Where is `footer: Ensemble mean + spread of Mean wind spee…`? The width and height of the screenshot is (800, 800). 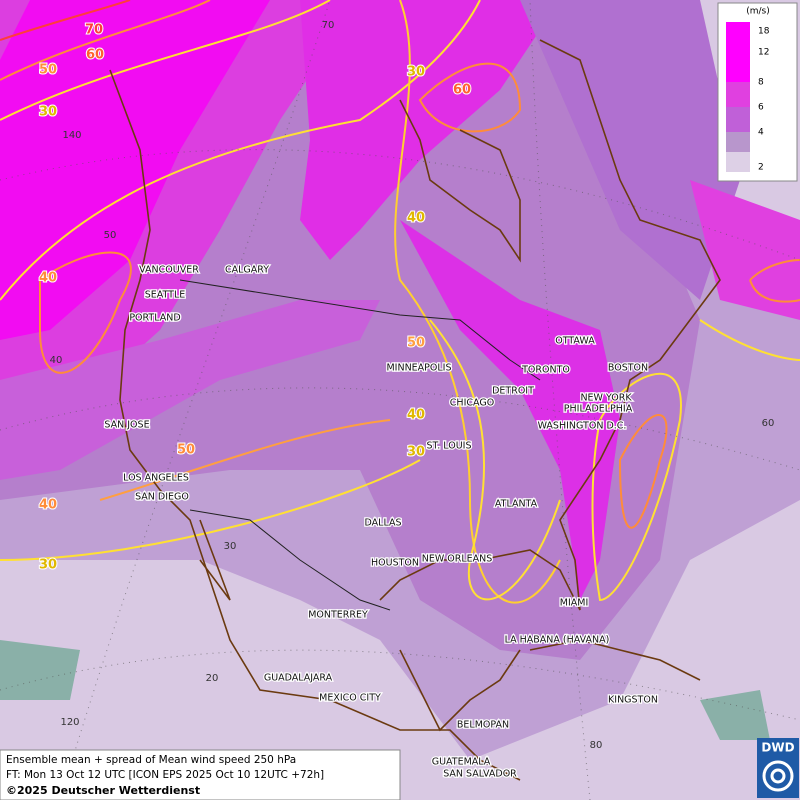 footer: Ensemble mean + spread of Mean wind spee… is located at coordinates (399, 769).